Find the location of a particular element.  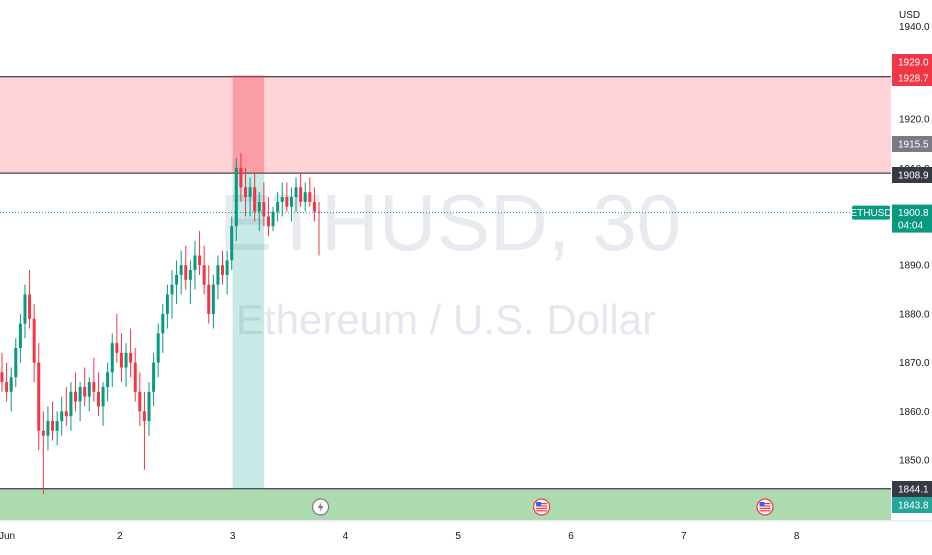

price-tag-label: 1908.9 is located at coordinates (913, 176).